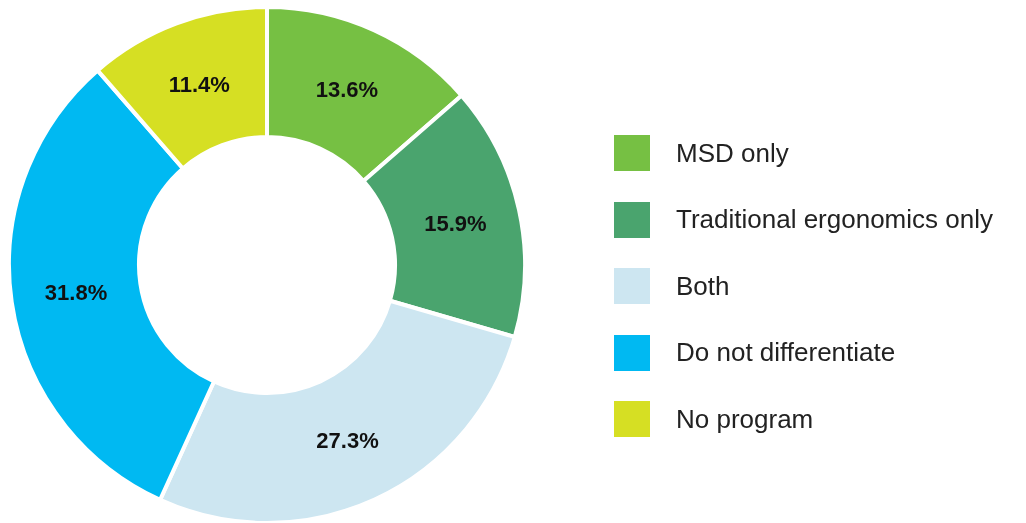  What do you see at coordinates (455, 223) in the screenshot?
I see `data-label: 15.9%` at bounding box center [455, 223].